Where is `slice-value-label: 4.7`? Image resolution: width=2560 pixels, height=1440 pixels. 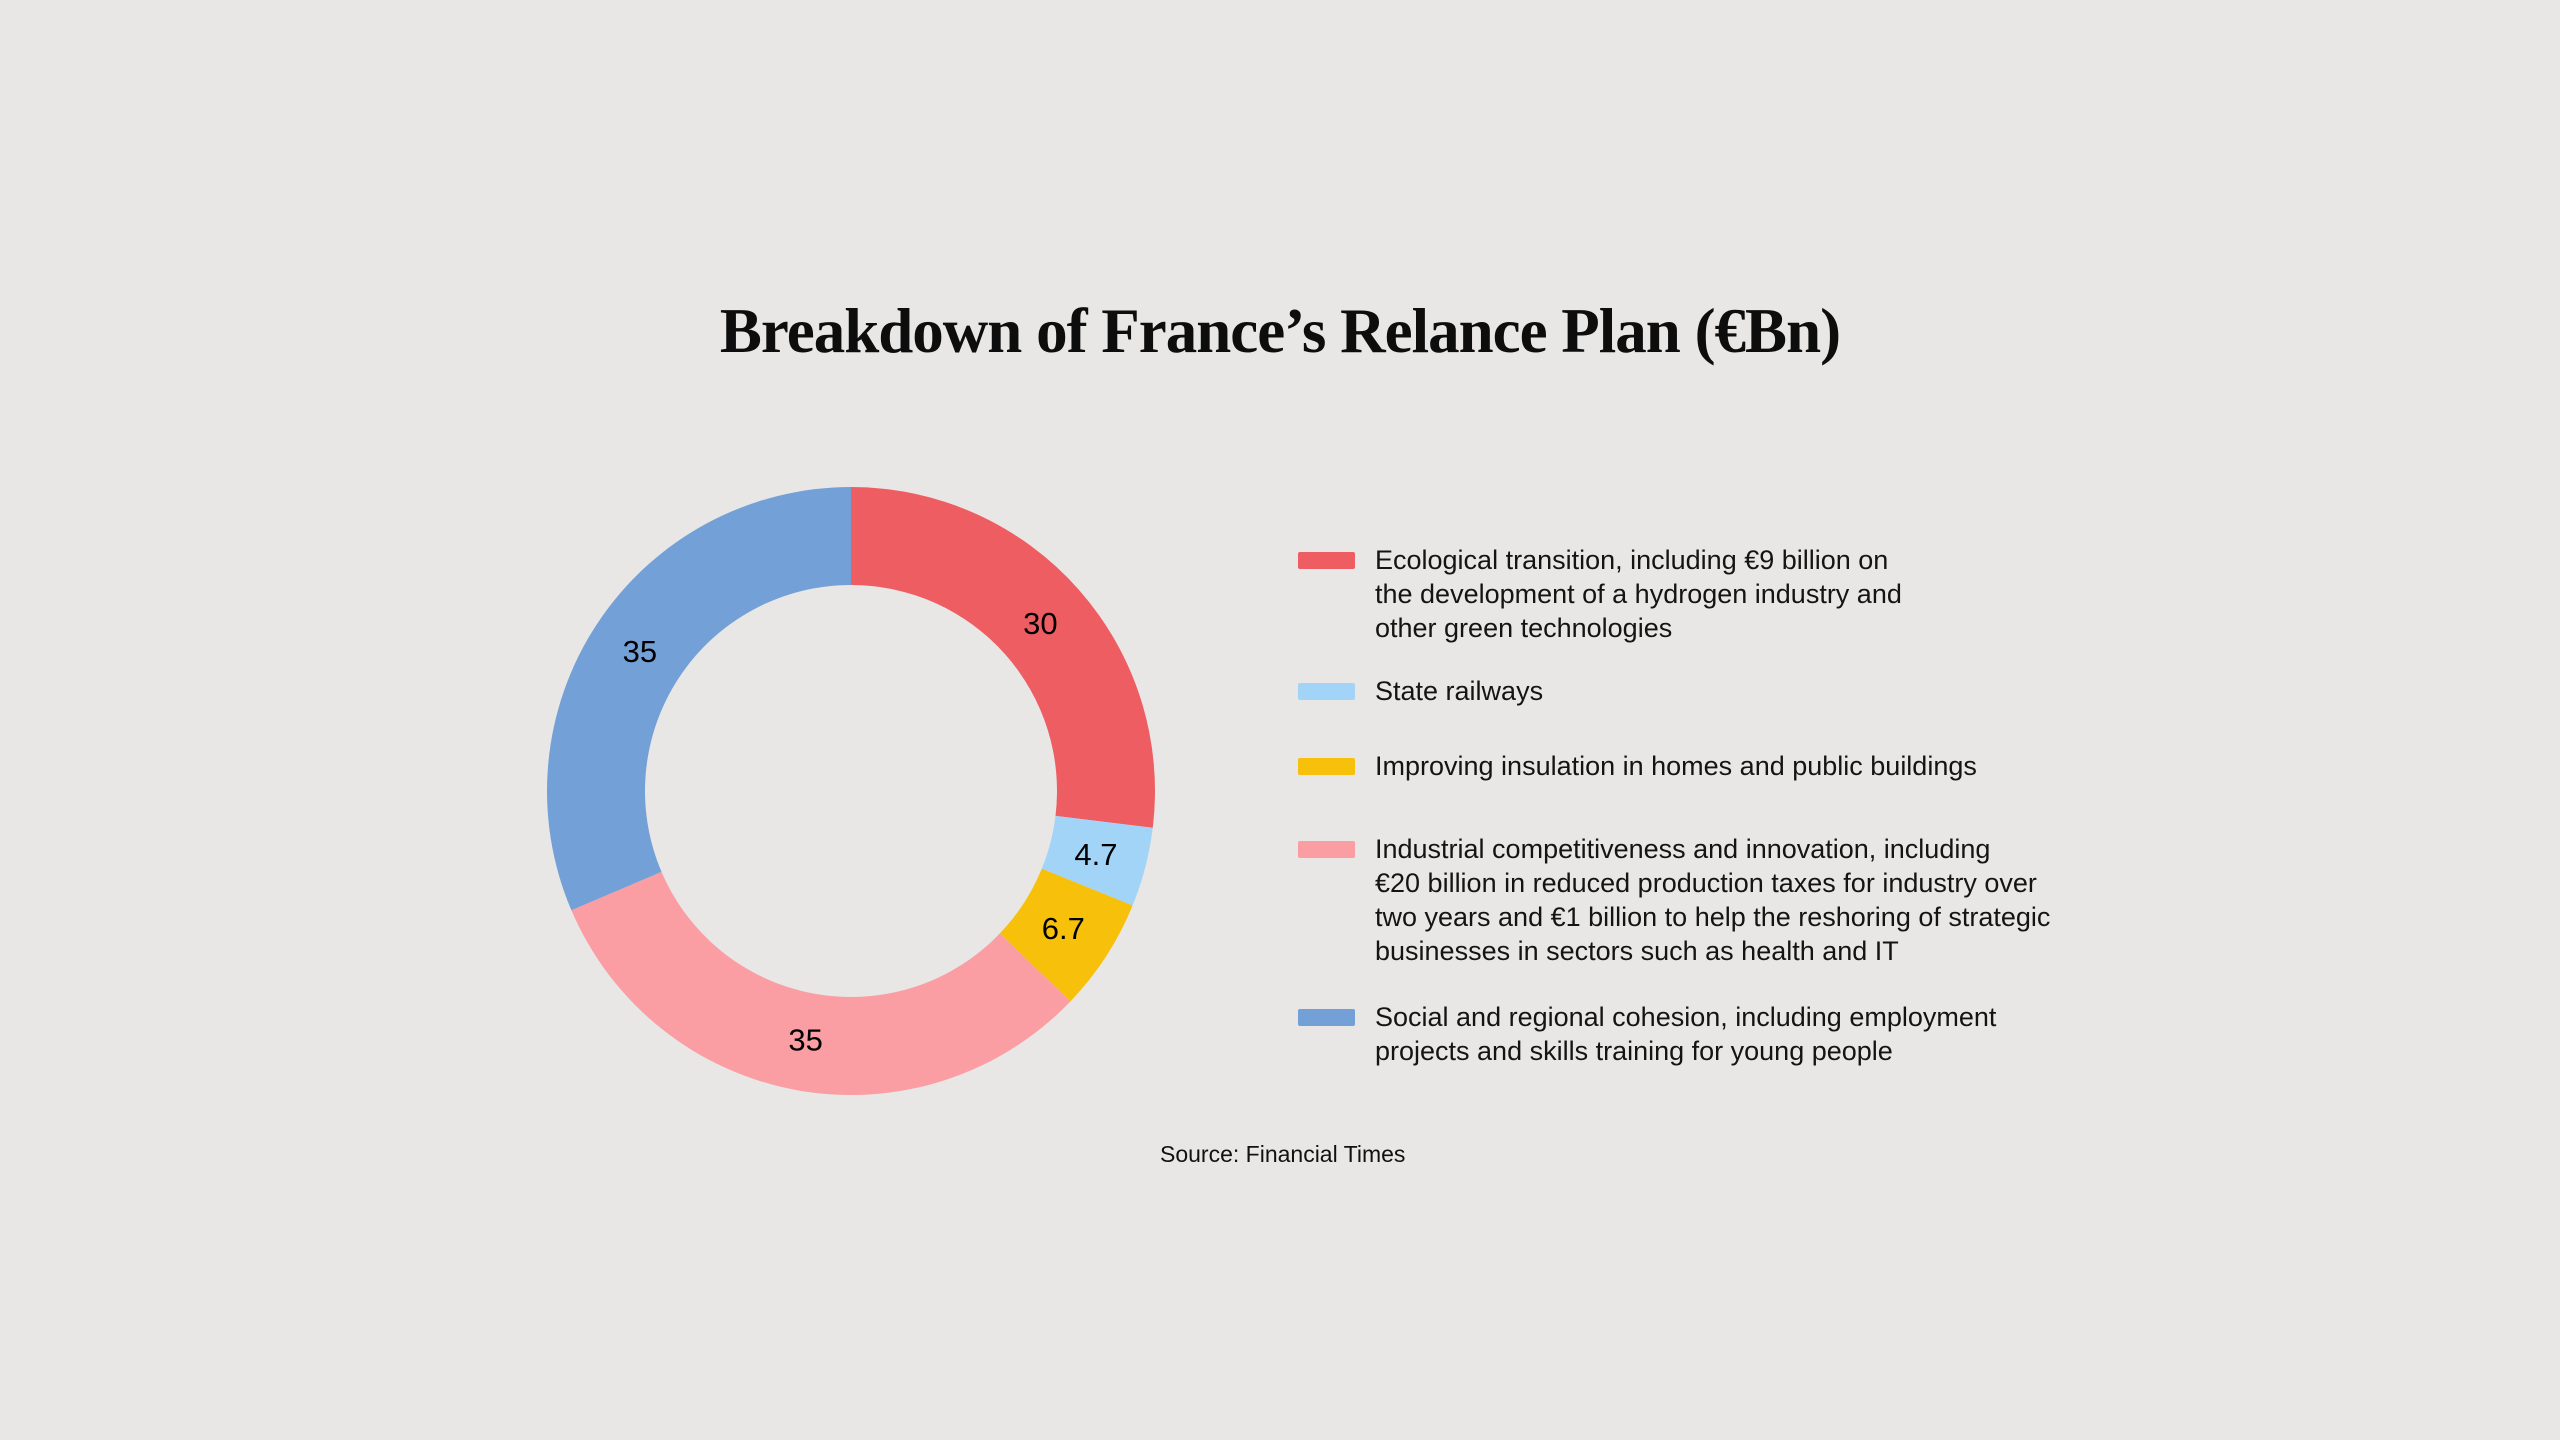 slice-value-label: 4.7 is located at coordinates (1095, 854).